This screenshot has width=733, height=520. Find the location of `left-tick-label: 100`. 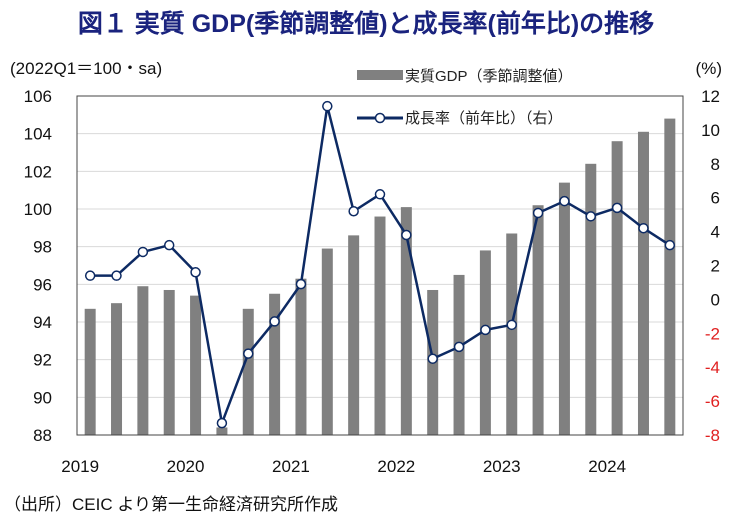

left-tick-label: 100 is located at coordinates (38, 209).